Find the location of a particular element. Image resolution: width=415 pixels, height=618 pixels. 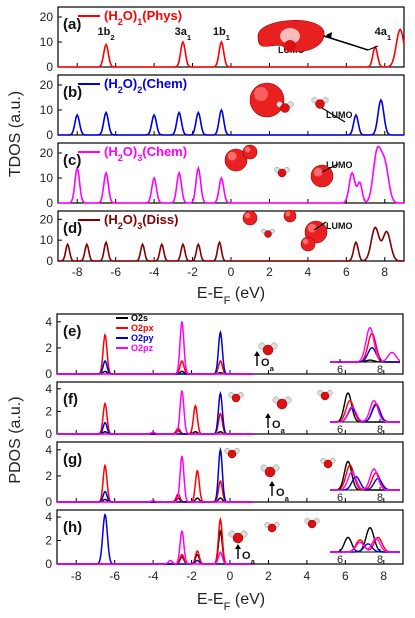

legend-label: O2px is located at coordinates (142, 328).